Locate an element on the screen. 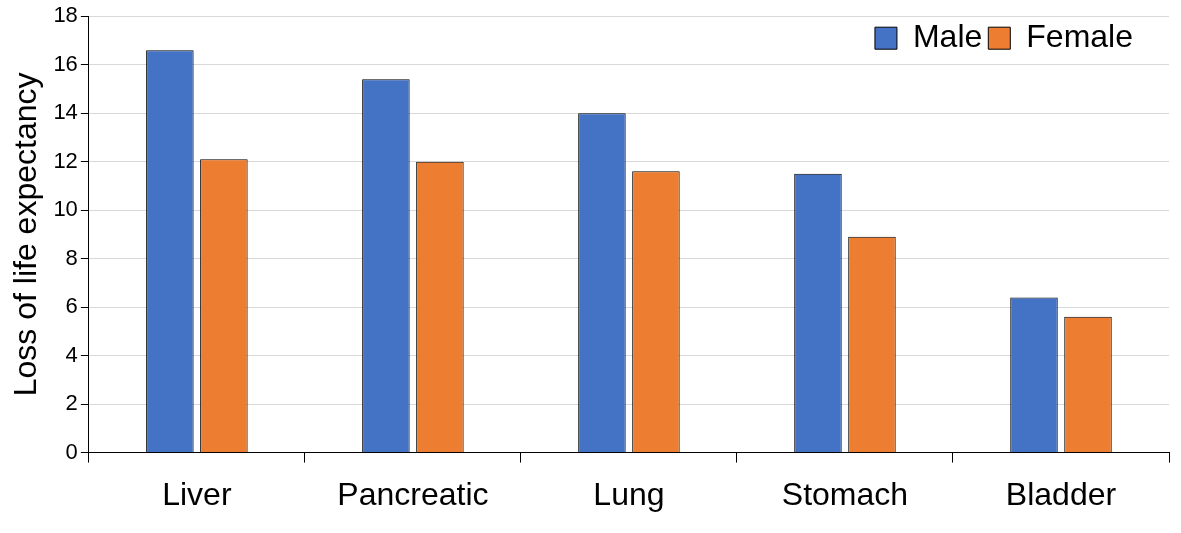 Image resolution: width=1181 pixels, height=533 pixels. y-tick-label: 6 is located at coordinates (71, 306).